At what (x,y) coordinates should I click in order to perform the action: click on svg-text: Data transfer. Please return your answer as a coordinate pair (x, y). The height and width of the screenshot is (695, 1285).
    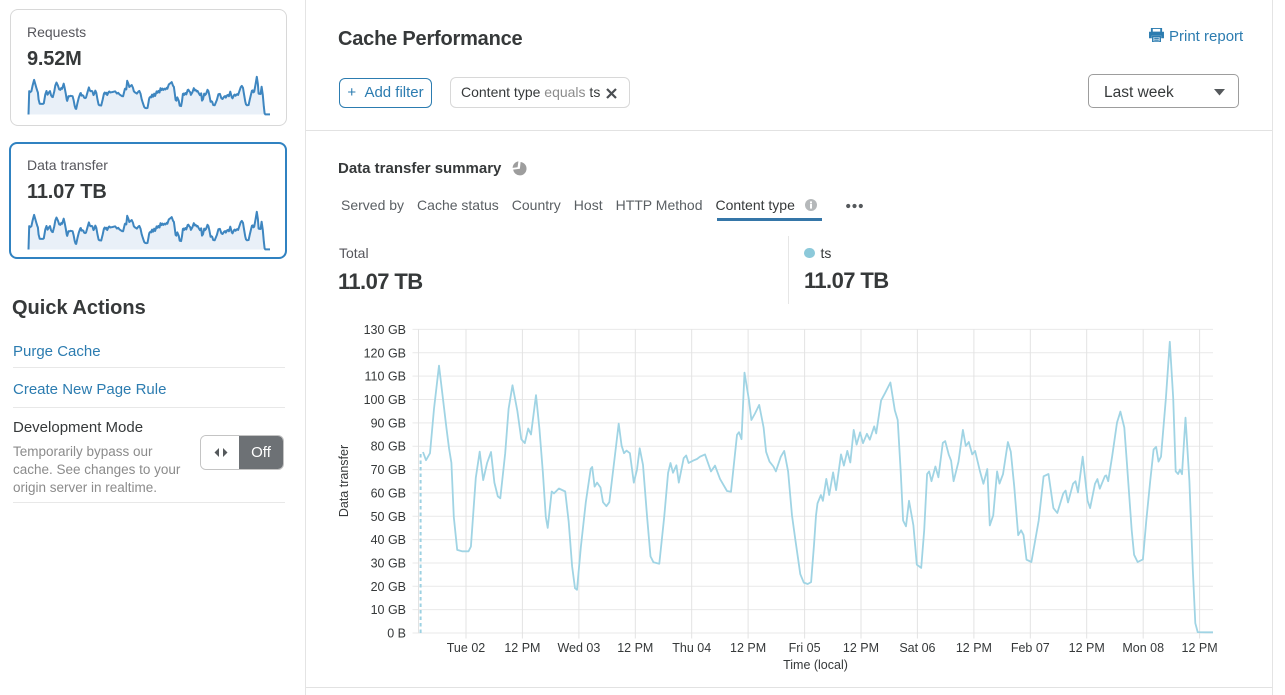
    Looking at the image, I should click on (344, 481).